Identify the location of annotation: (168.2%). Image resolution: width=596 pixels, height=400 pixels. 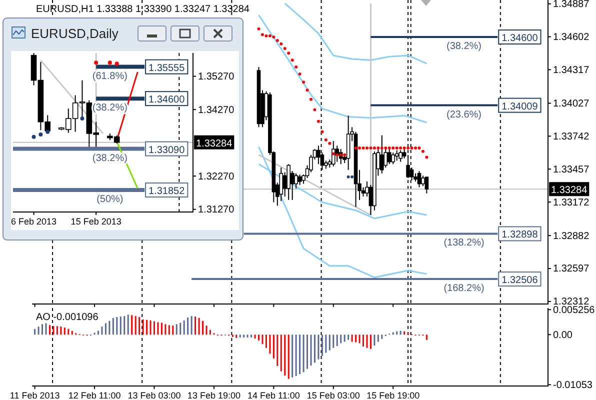
(464, 288).